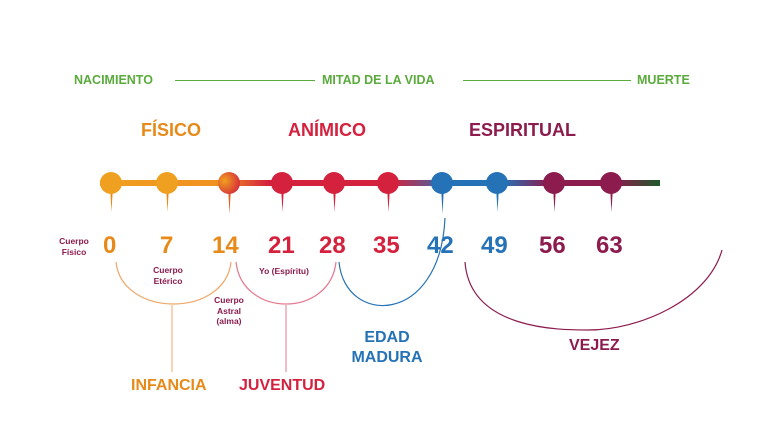 The width and height of the screenshot is (768, 432). What do you see at coordinates (663, 80) in the screenshot?
I see `death-label: MUERTE` at bounding box center [663, 80].